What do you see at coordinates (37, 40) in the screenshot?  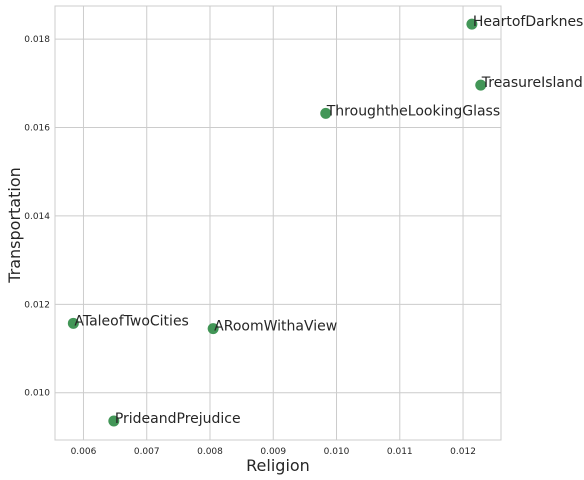 I see `y-tick-label: 0.018` at bounding box center [37, 40].